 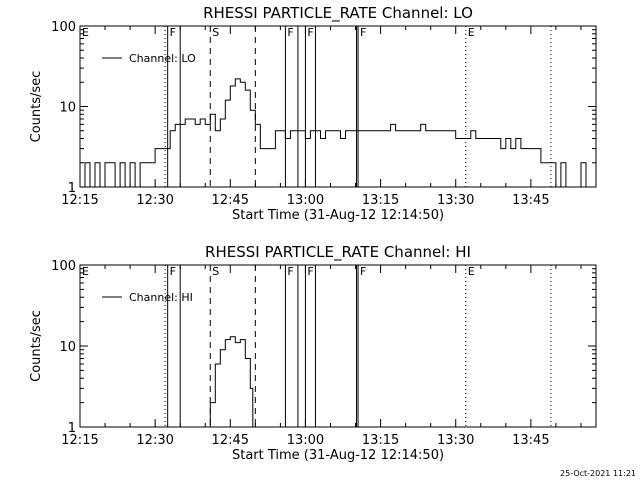 What do you see at coordinates (338, 252) in the screenshot?
I see `chart-title: RHESSI PARTICLE_RATE Channel: HI` at bounding box center [338, 252].